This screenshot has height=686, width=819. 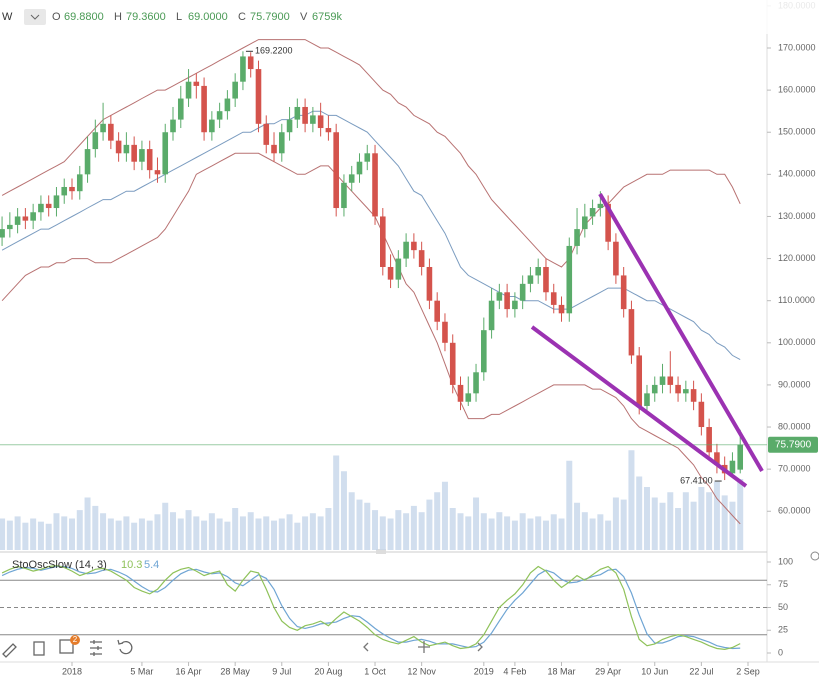 What do you see at coordinates (783, 584) in the screenshot?
I see `y-tick-label: 75` at bounding box center [783, 584].